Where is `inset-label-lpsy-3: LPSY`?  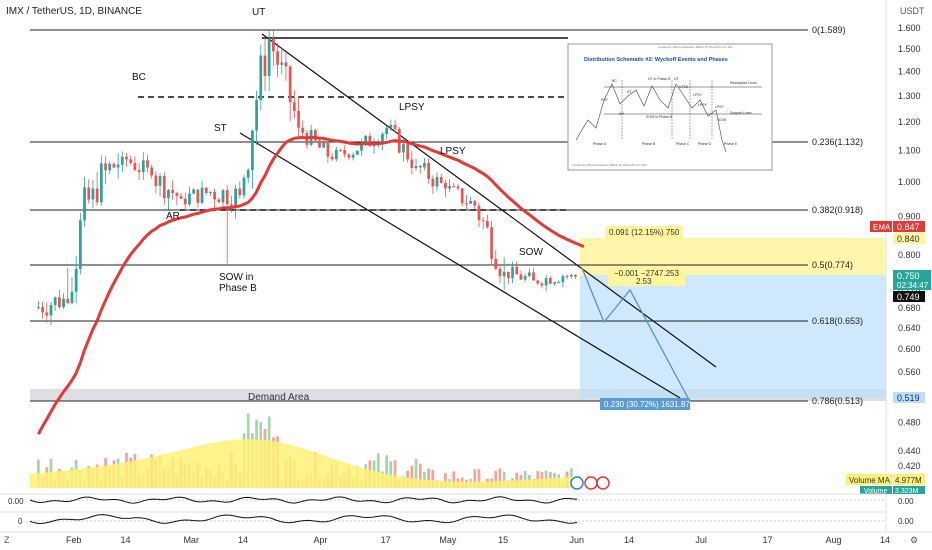 inset-label-lpsy-3: LPSY is located at coordinates (720, 107).